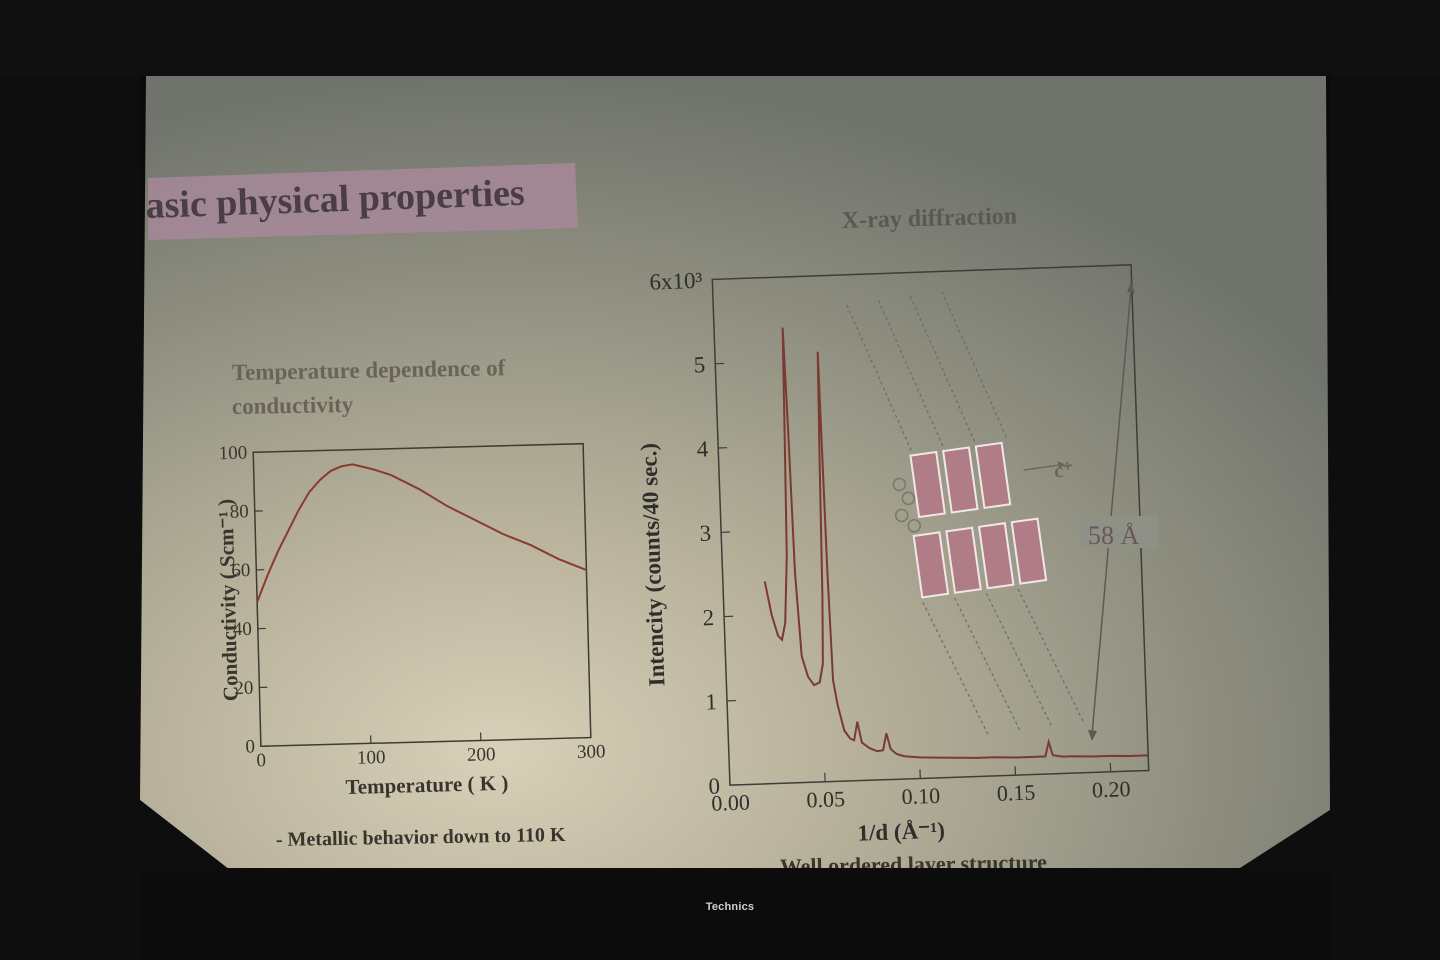 The image size is (1440, 960). I want to click on lower-bezel, so click(720, 914).